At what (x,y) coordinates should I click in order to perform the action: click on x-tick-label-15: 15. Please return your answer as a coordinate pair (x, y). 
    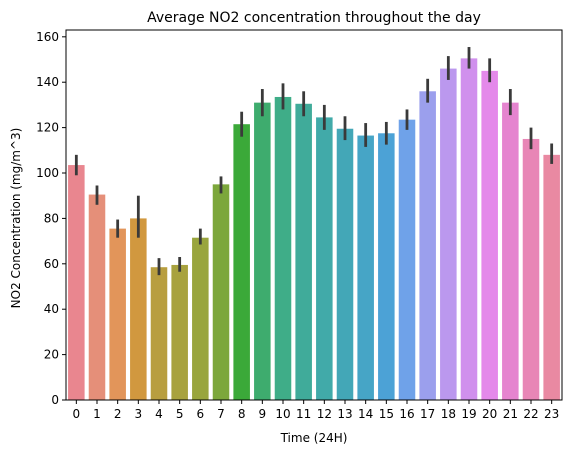
    Looking at the image, I should click on (386, 414).